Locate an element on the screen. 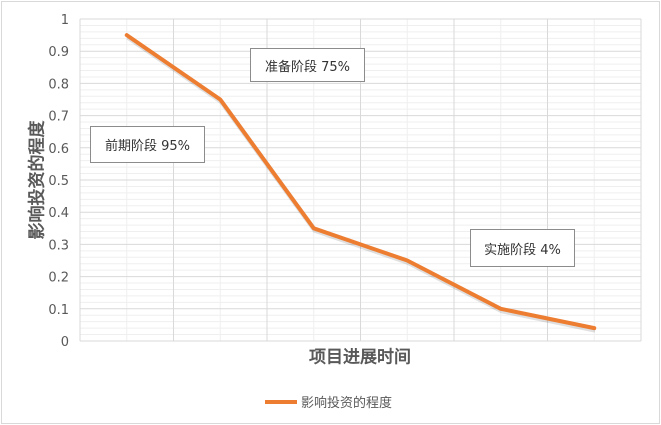  legend-label: 影响投资的程度 is located at coordinates (347, 403).